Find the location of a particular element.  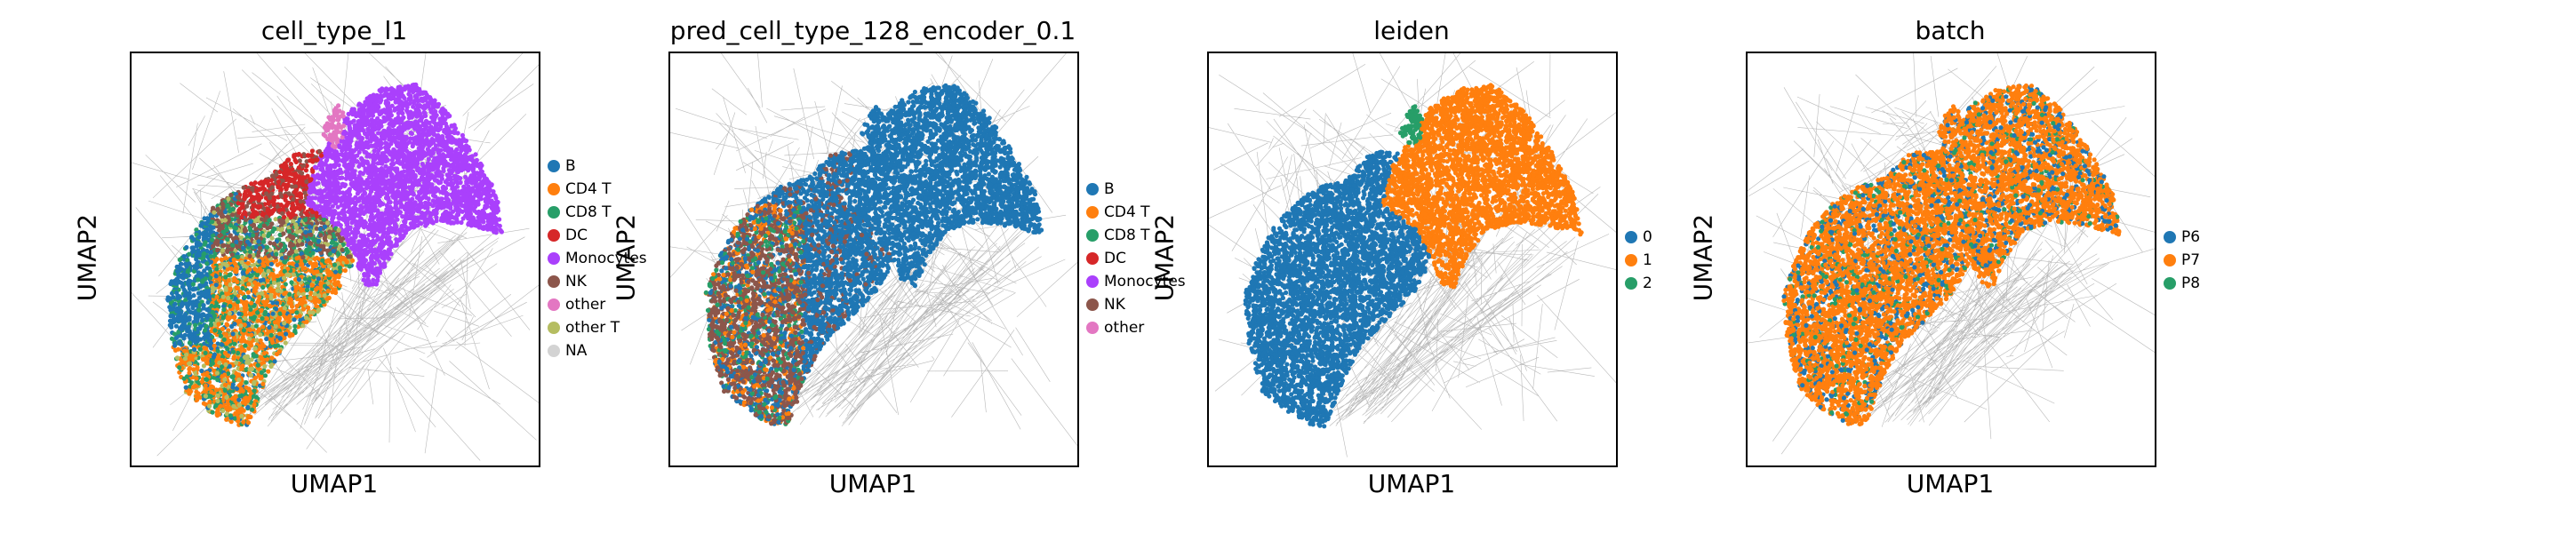

plot-area is located at coordinates (335, 259).